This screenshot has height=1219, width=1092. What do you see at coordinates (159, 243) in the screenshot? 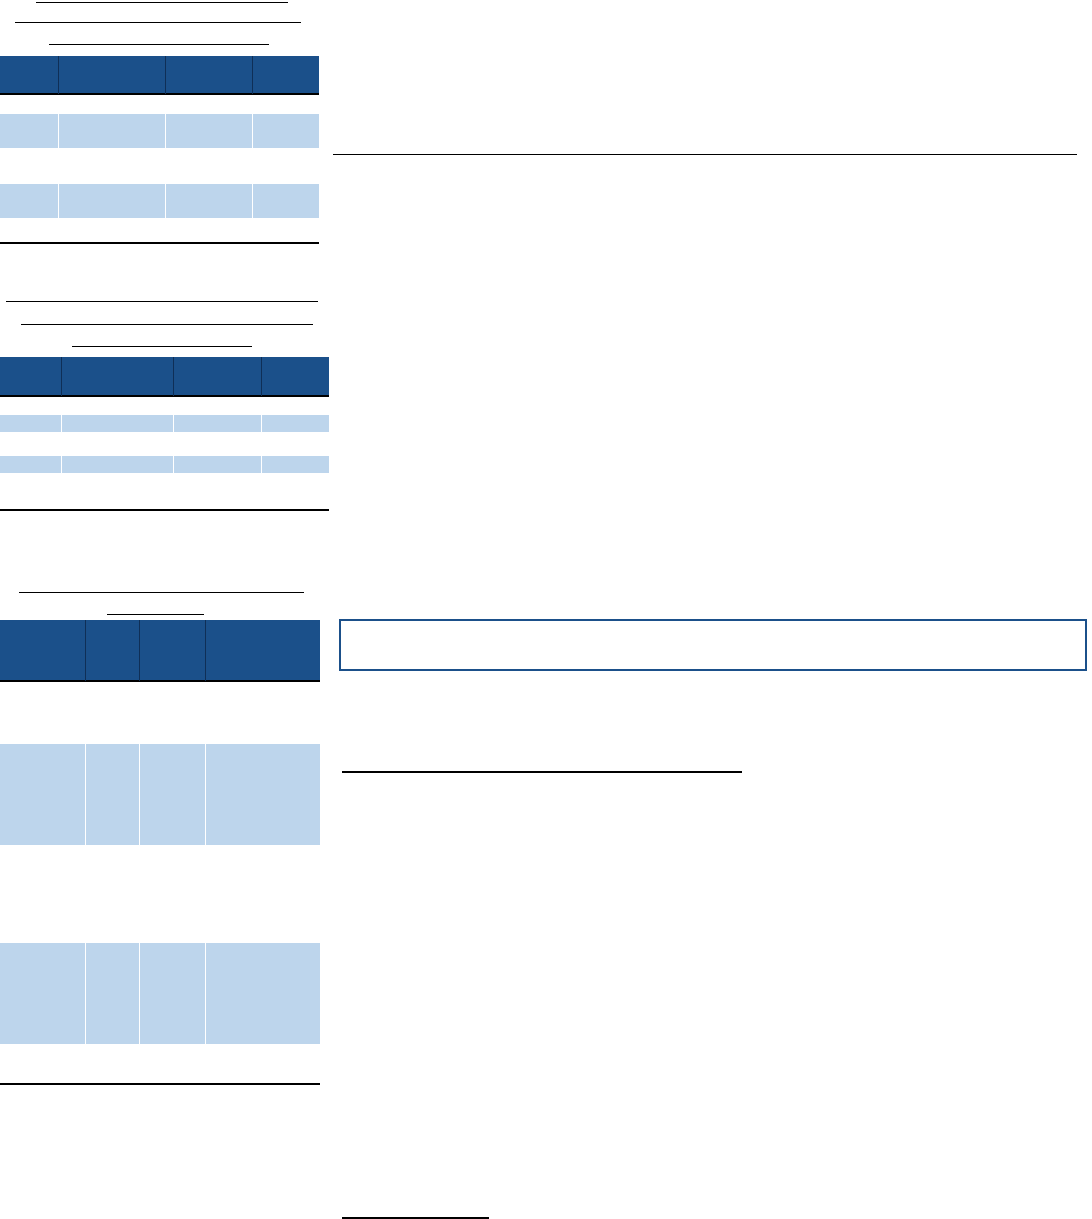
I see `table-1-bottom-rule` at bounding box center [159, 243].